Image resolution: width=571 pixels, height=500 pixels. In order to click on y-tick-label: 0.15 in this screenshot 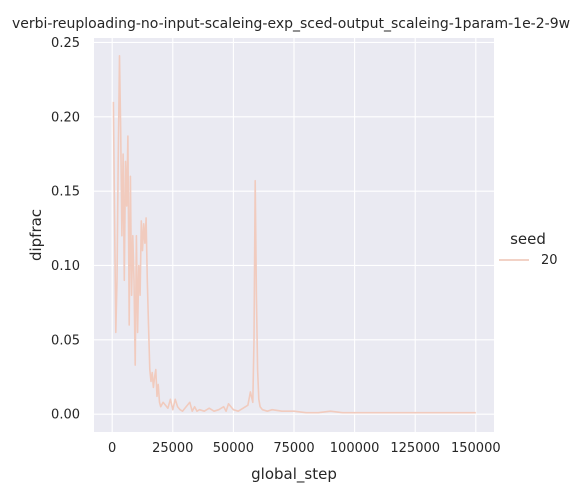, I will do `click(65, 192)`.